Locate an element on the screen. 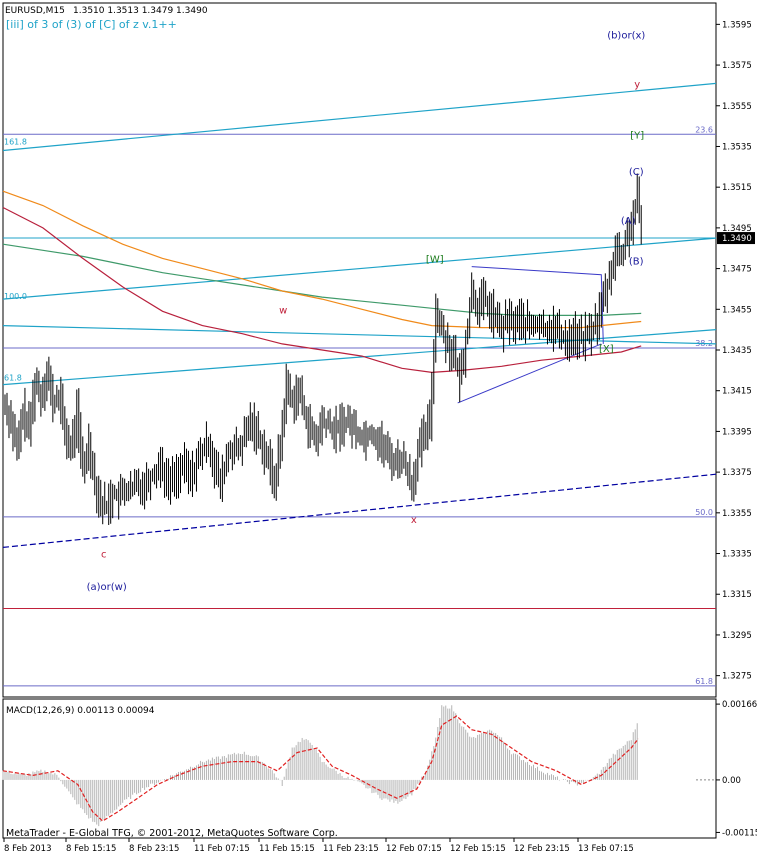 This screenshot has width=757, height=858. wave-label: [Y] is located at coordinates (637, 135).